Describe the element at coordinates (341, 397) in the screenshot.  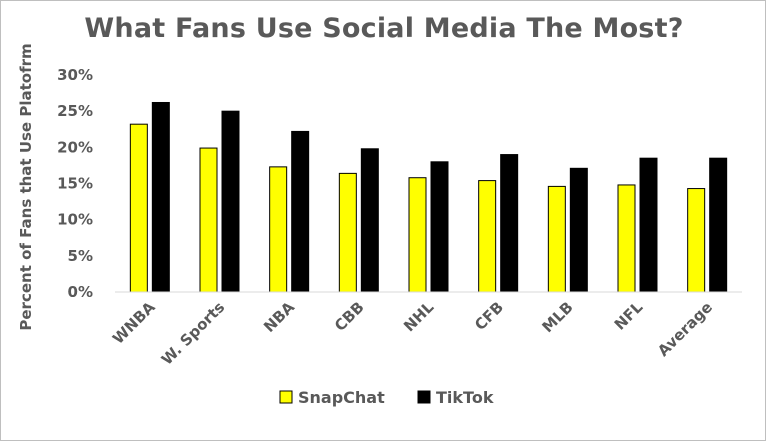
I see `legend-label-snapchat: SnapChat` at that location.